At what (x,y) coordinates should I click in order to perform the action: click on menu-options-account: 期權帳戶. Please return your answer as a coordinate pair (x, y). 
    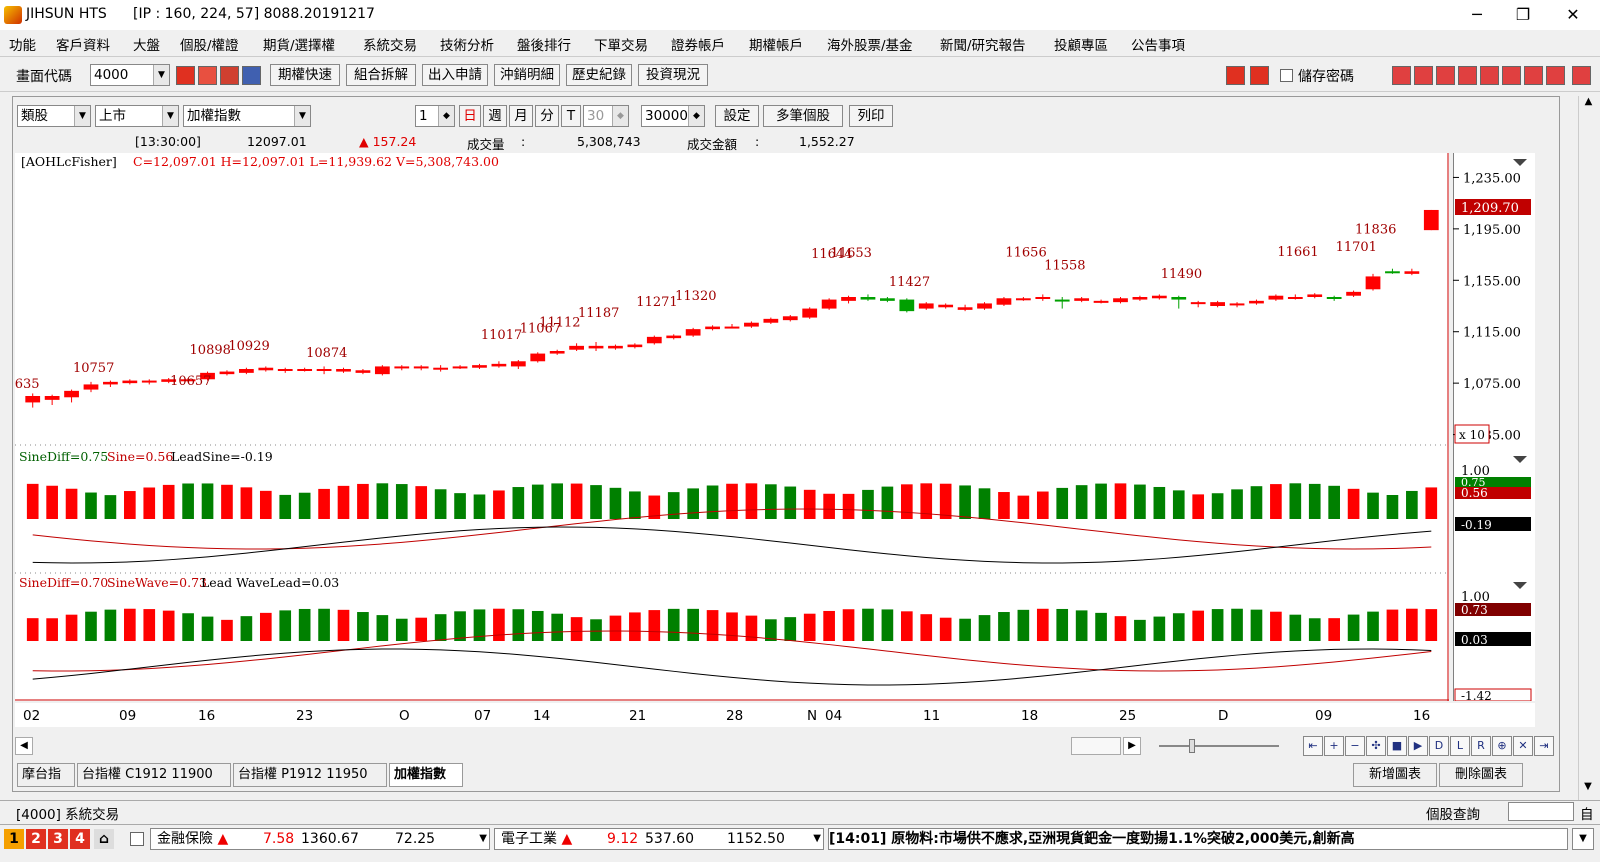
    Looking at the image, I should click on (776, 46).